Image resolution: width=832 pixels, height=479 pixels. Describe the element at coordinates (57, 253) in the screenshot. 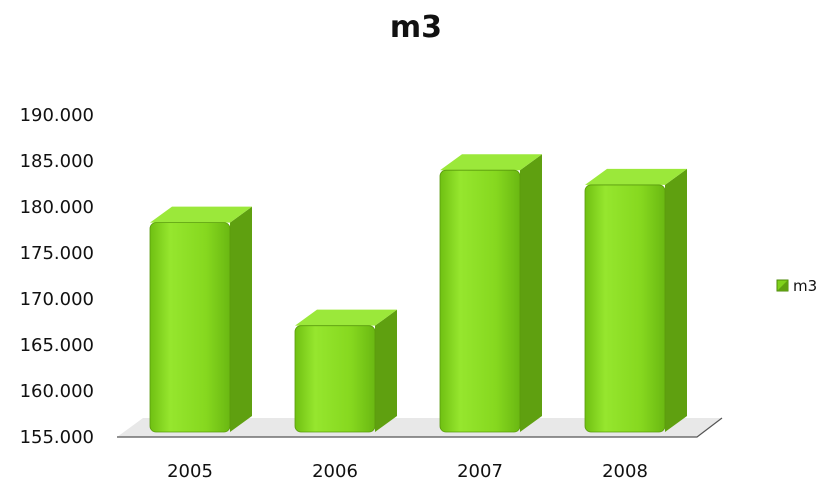

I see `y-tick-label: 175.000` at that location.